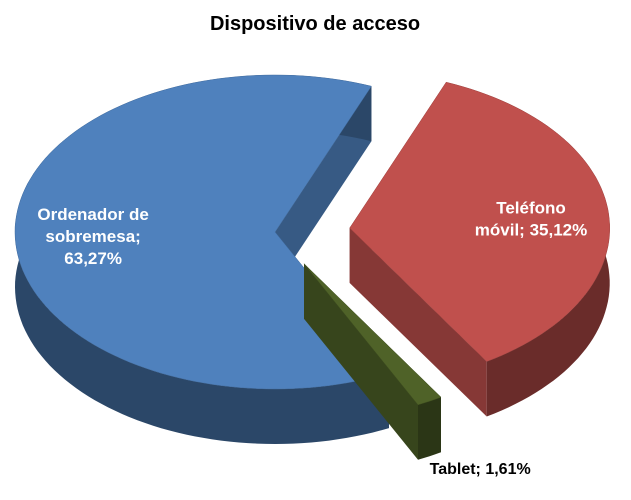 The height and width of the screenshot is (500, 631). Describe the element at coordinates (92, 236) in the screenshot. I see `data-label: Ordenador de sobremesa; 63,27%` at that location.